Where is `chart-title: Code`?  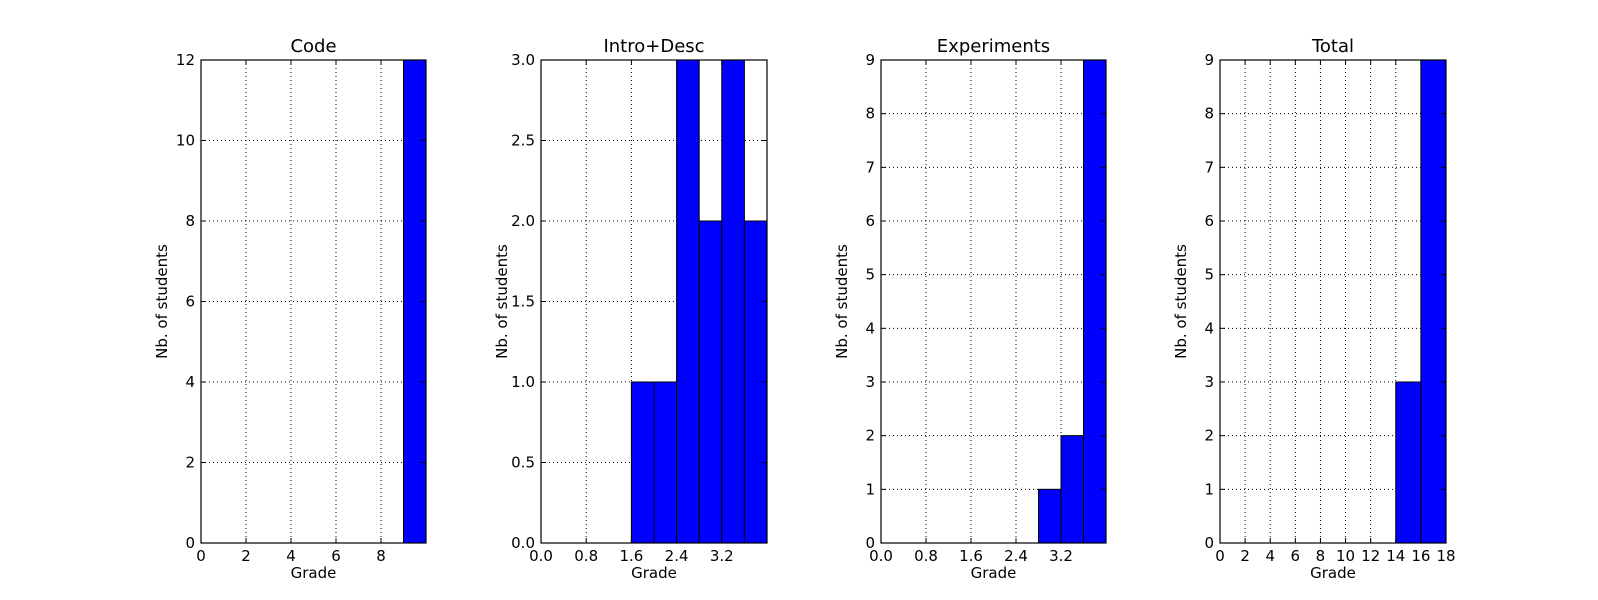 chart-title: Code is located at coordinates (313, 46).